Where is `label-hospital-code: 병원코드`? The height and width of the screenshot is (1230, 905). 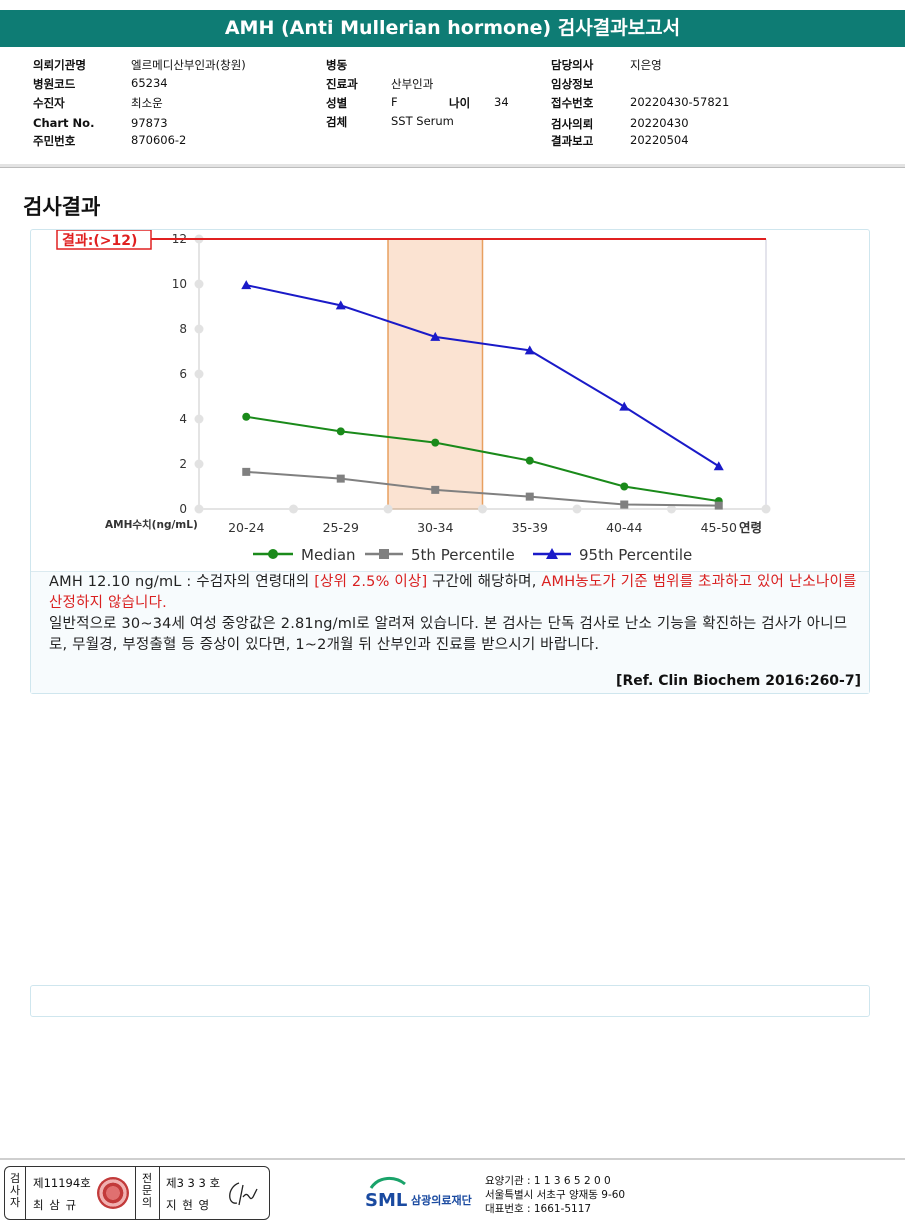
label-hospital-code: 병원코드 is located at coordinates (54, 84).